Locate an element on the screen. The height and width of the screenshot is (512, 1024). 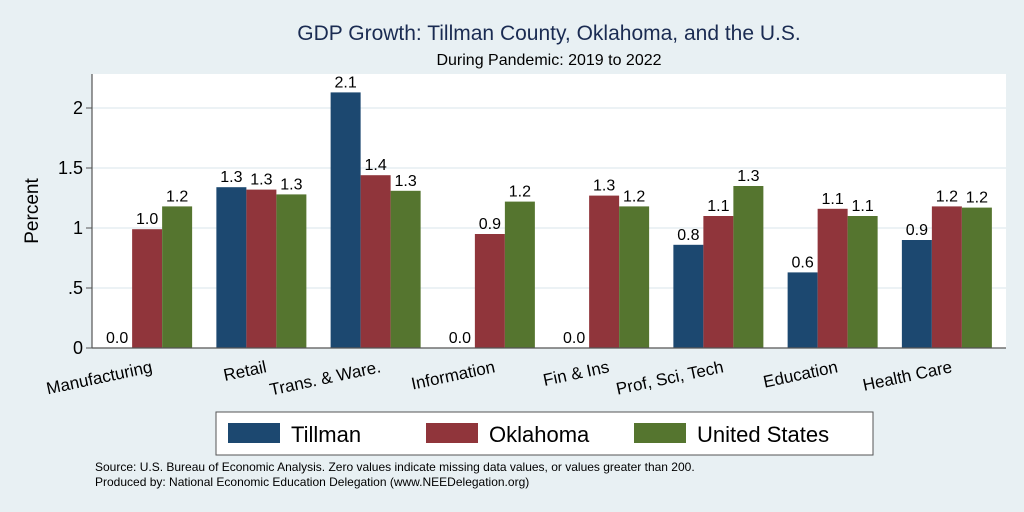
y-tick-label: 1 is located at coordinates (78, 228).